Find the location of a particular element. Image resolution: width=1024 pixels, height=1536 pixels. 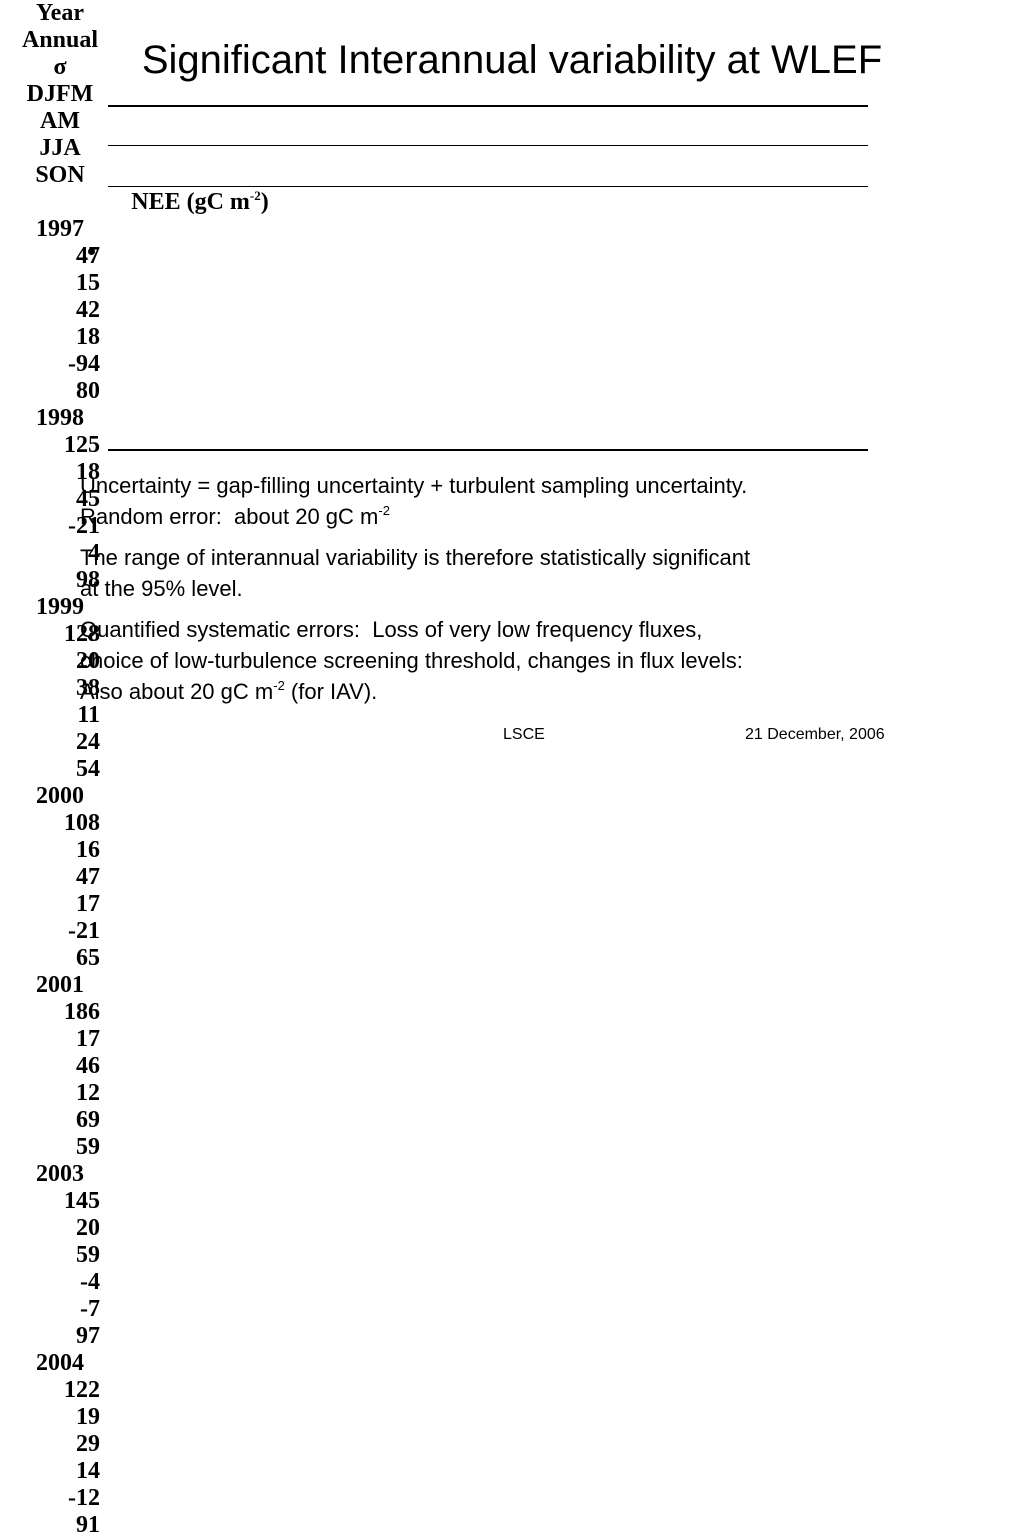

footer-right: 21 December, 2006 is located at coordinates (815, 734).